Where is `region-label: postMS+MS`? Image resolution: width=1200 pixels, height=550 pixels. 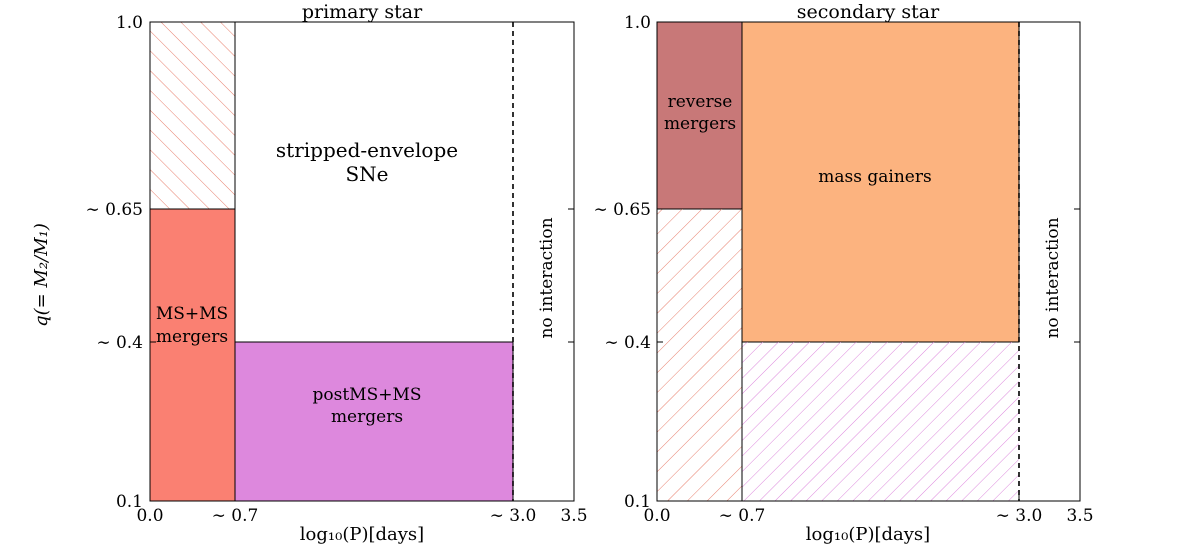
region-label: postMS+MS is located at coordinates (366, 395).